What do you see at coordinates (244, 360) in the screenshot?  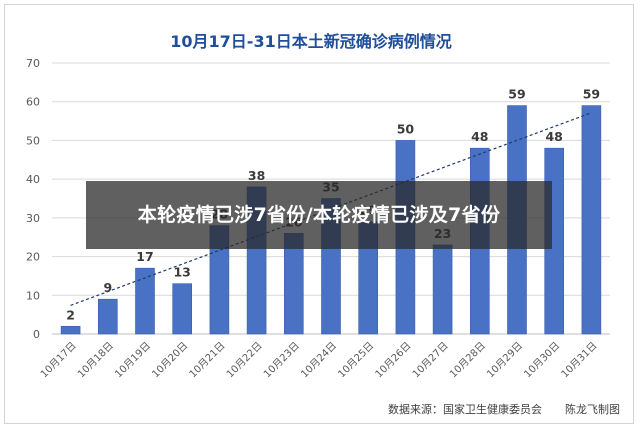 I see `x-tick-label: 10月22日` at bounding box center [244, 360].